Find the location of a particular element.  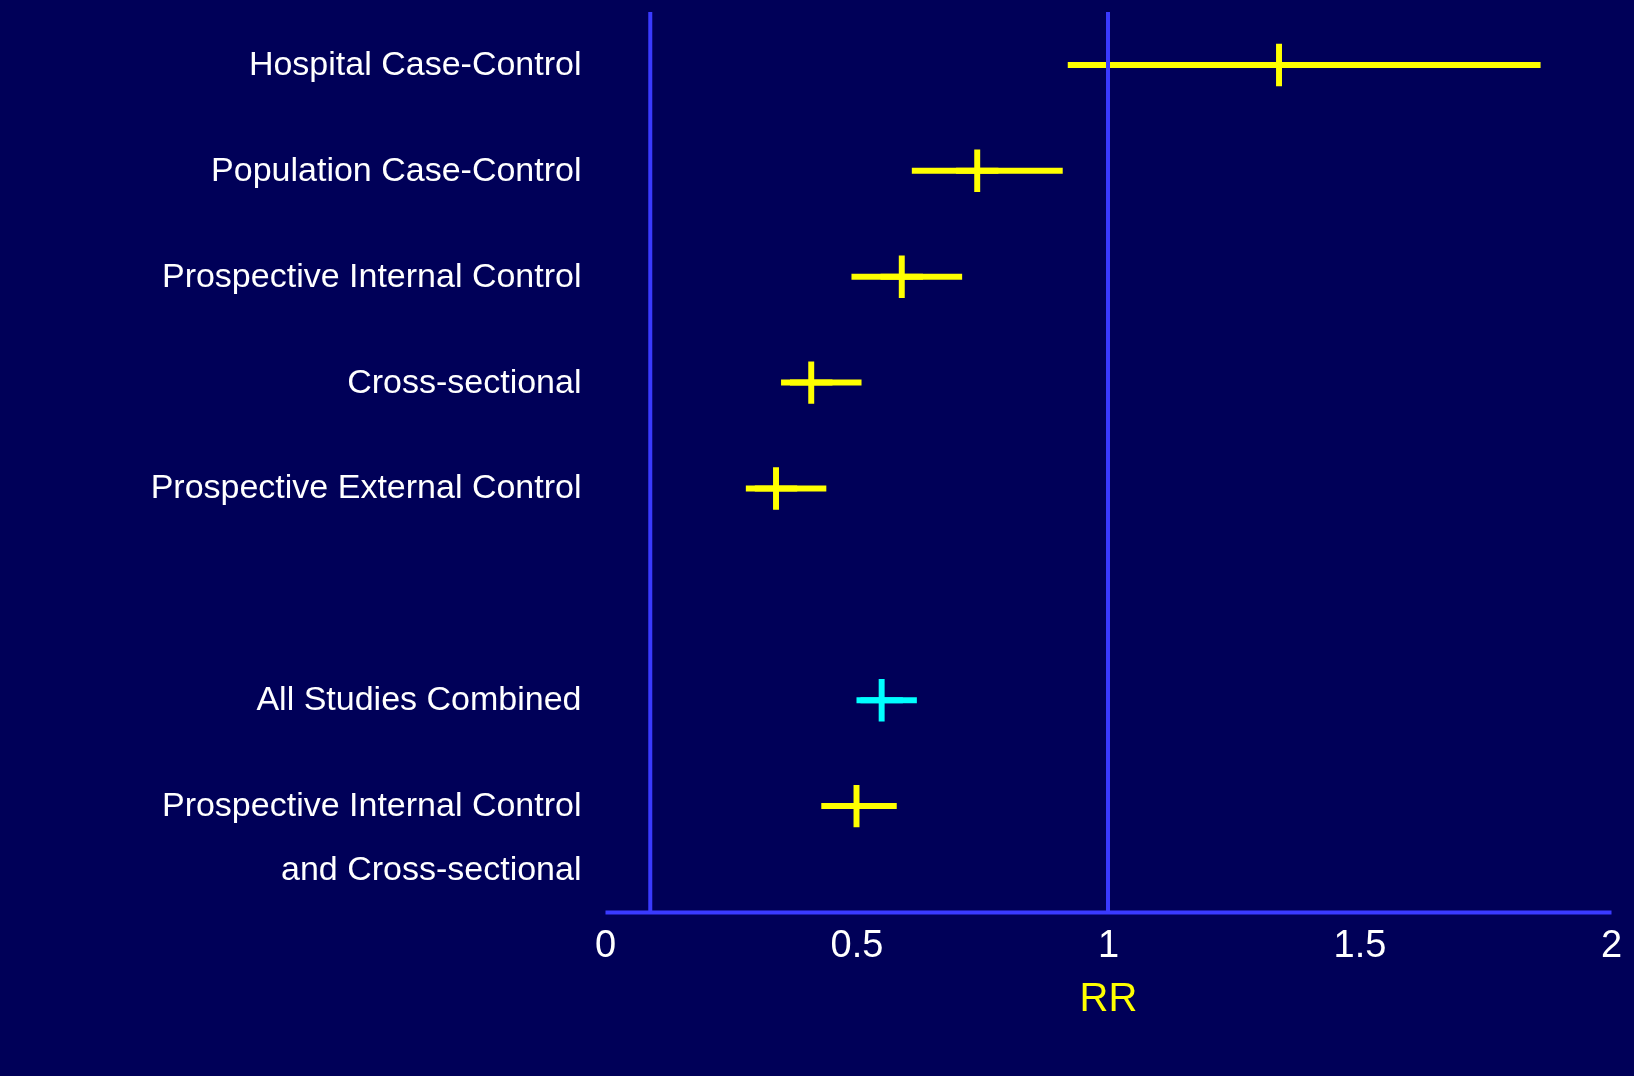

x-tick-label: 1 is located at coordinates (1108, 943).